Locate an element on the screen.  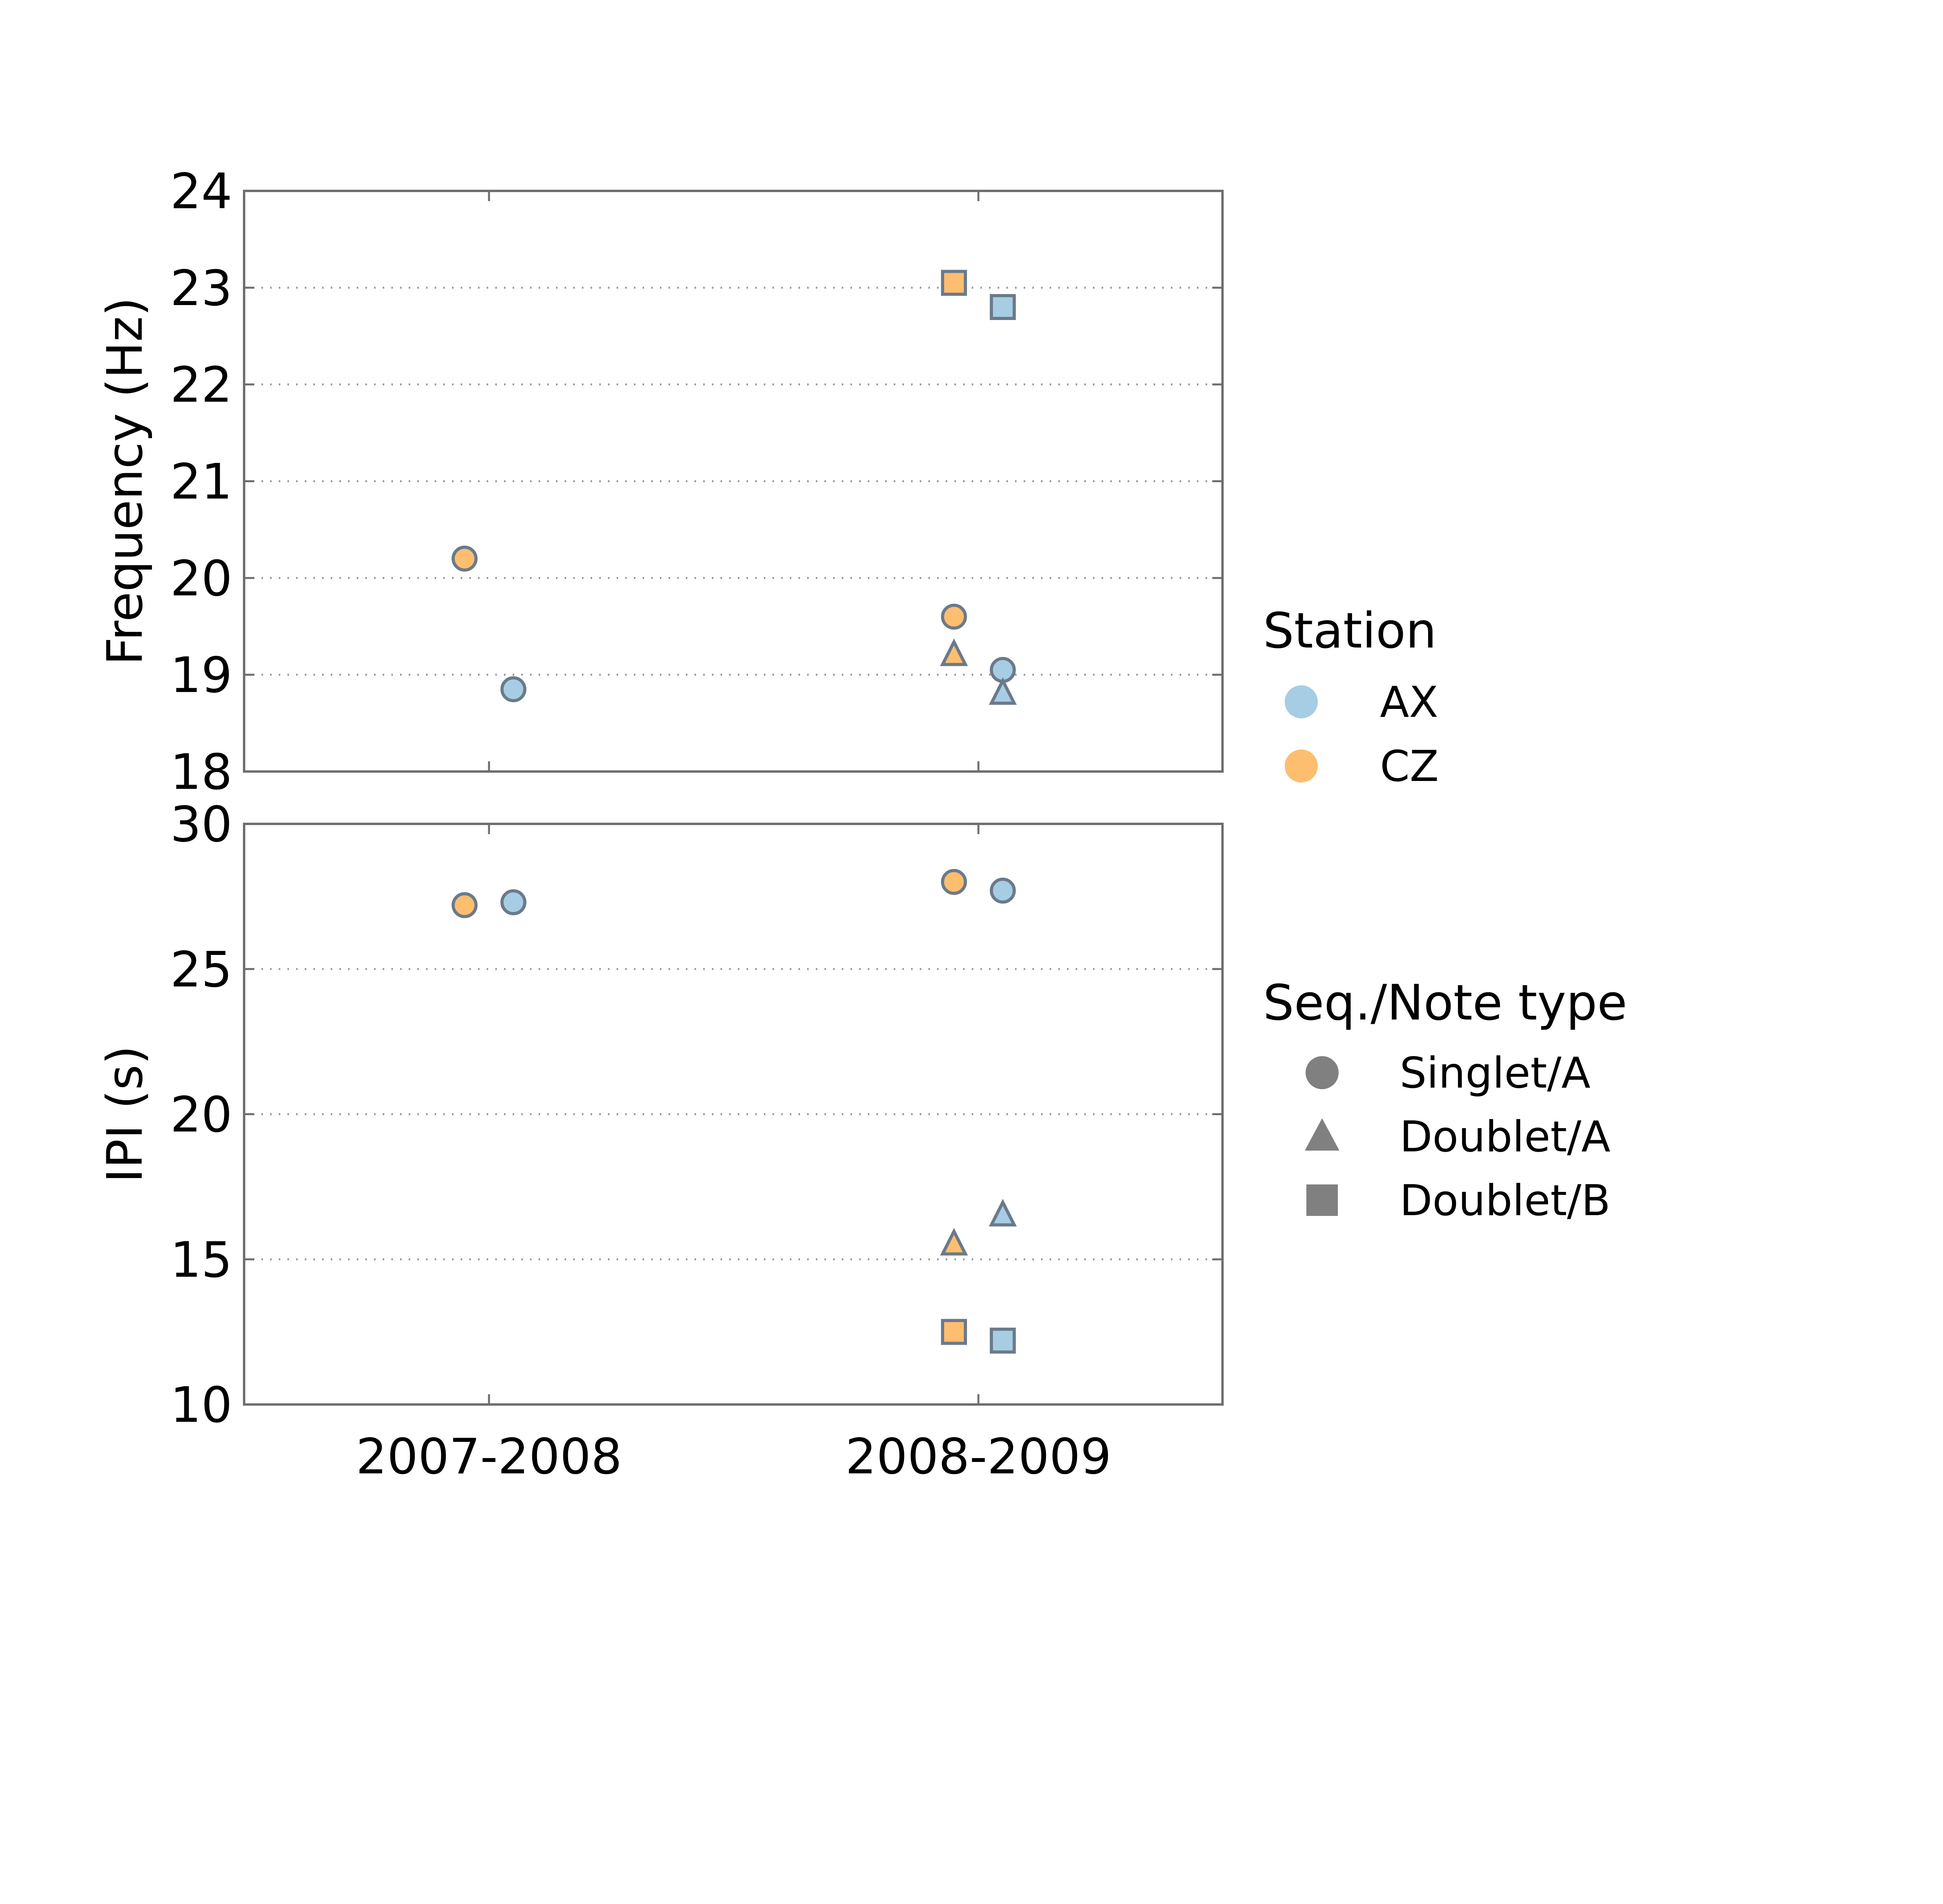
ipi-axis-title: IPI (s) is located at coordinates (125, 1114).